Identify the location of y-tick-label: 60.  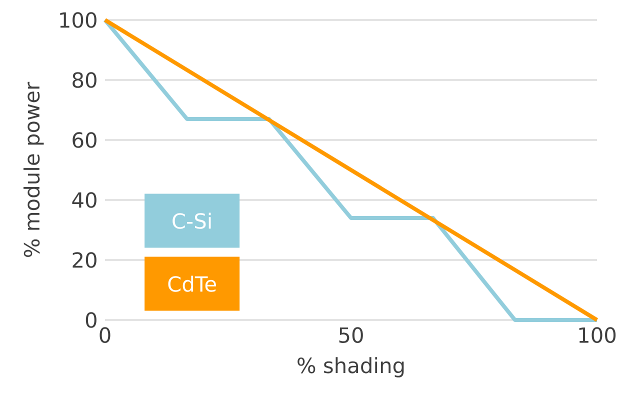
(84, 140).